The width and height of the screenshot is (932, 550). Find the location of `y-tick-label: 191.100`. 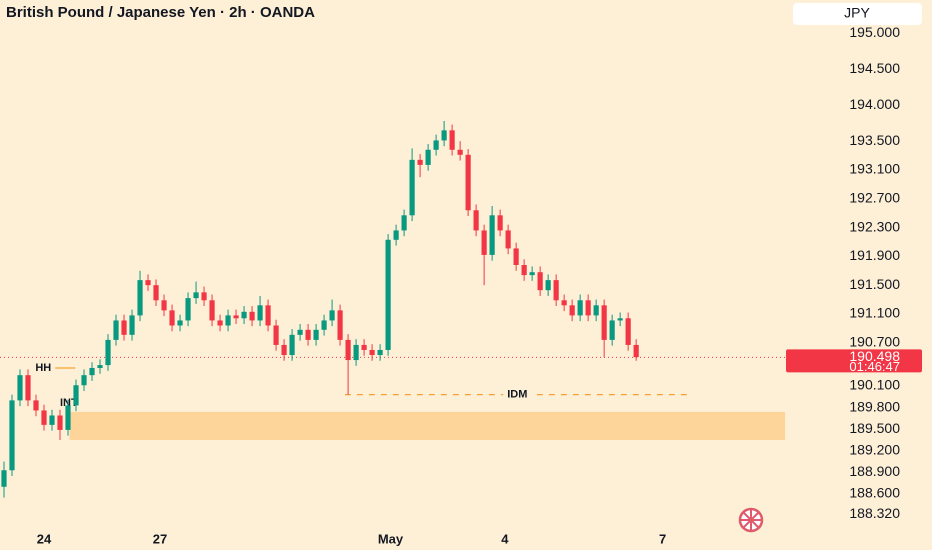

y-tick-label: 191.100 is located at coordinates (874, 313).